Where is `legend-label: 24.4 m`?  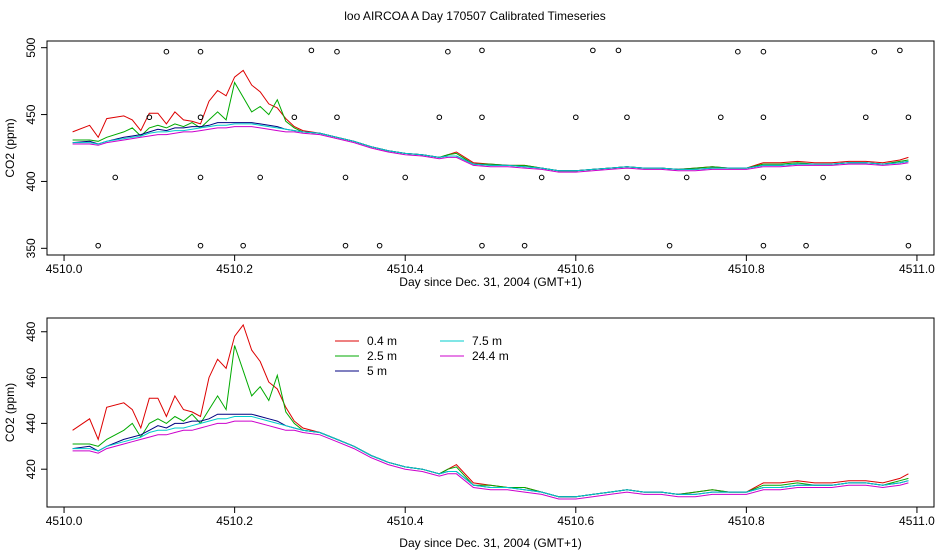
legend-label: 24.4 m is located at coordinates (490, 356).